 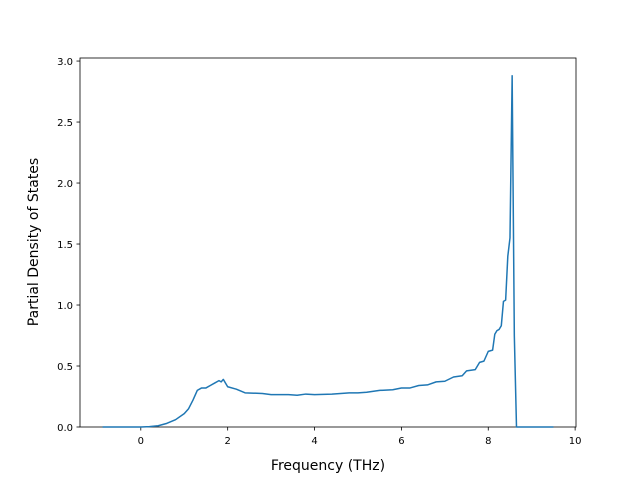 What do you see at coordinates (328, 466) in the screenshot?
I see `x-axis-label: Frequency (THz)` at bounding box center [328, 466].